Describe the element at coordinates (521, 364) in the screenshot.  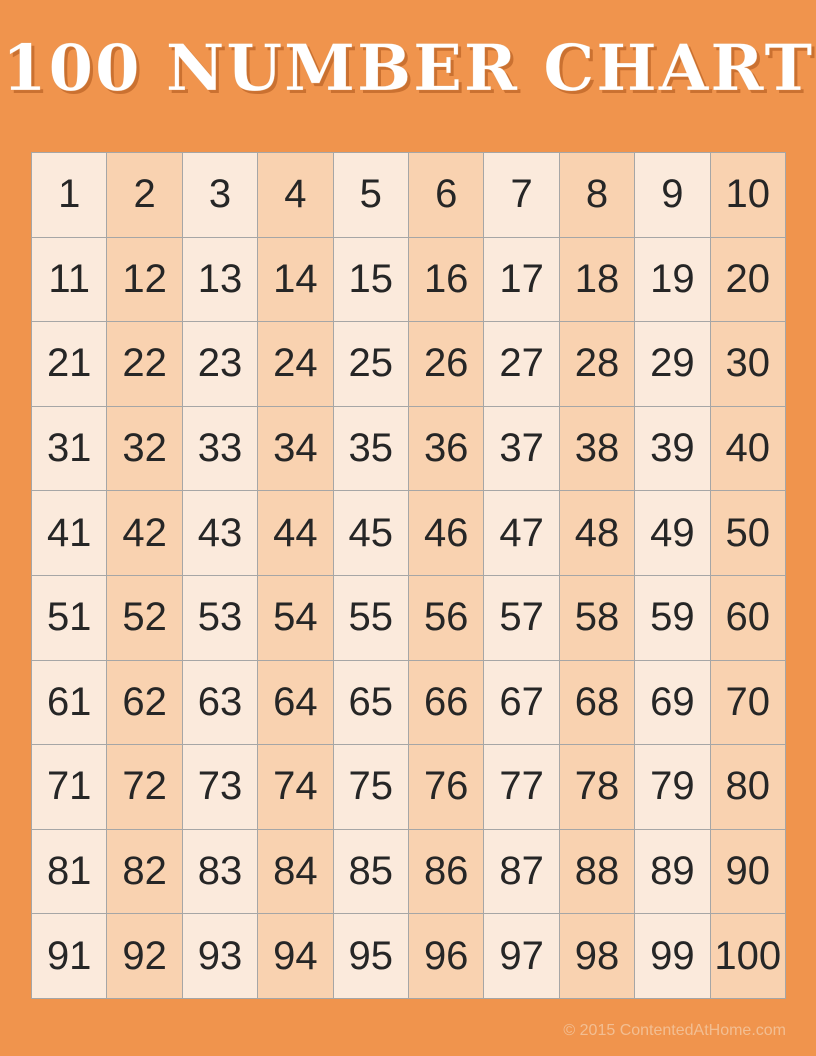
I see `number-cell: 27` at that location.